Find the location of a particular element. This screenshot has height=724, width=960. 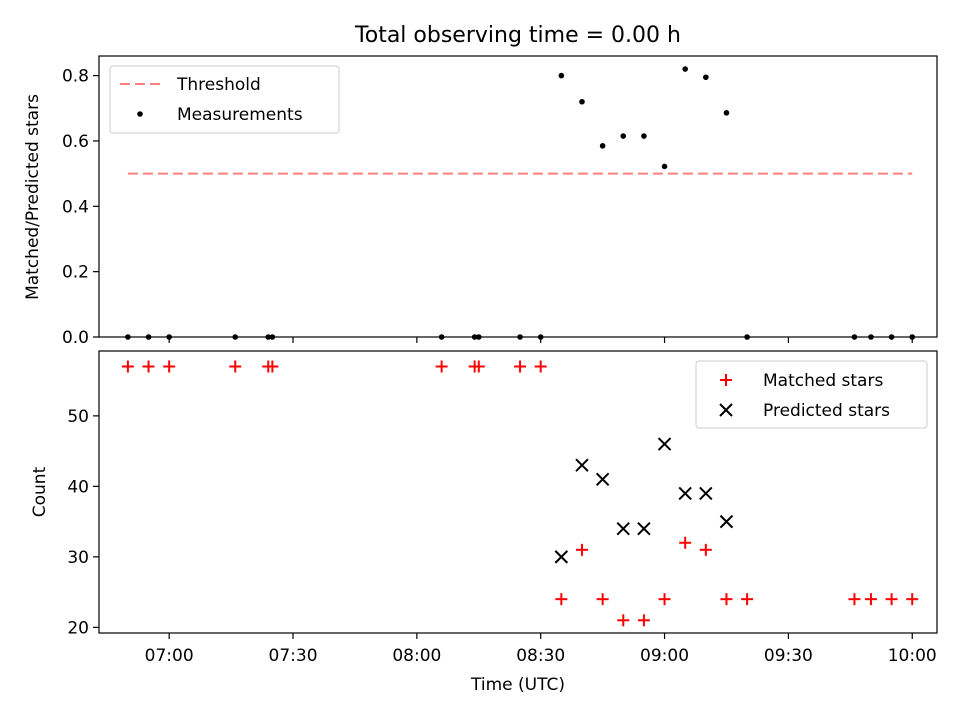

legend-predicted-swatch is located at coordinates (726, 410).